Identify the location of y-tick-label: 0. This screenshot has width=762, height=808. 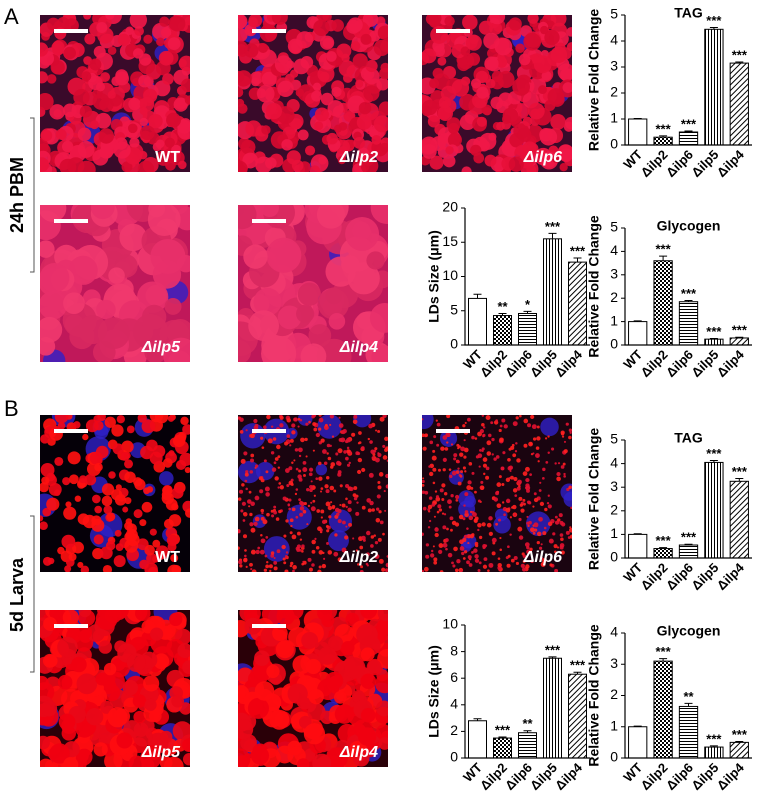
(614, 557).